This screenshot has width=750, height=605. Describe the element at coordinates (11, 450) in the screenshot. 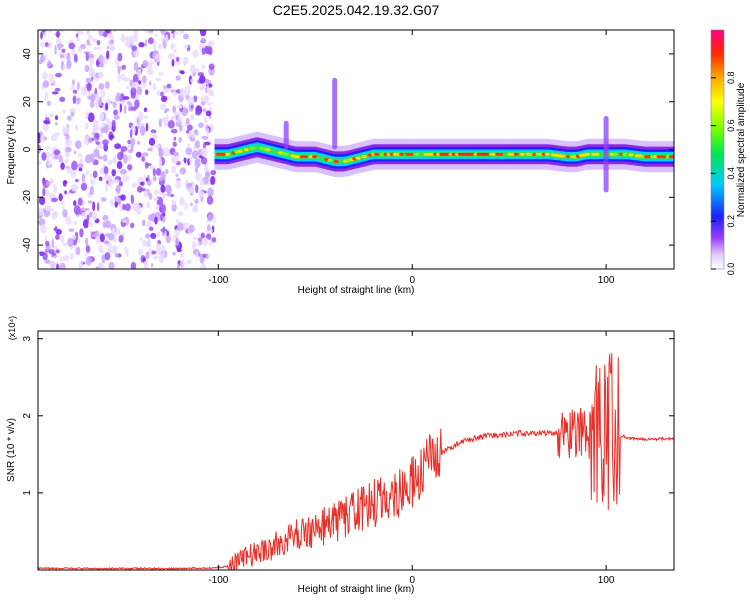

I see `snr-ylabel: SNR (10 * v/v)` at that location.